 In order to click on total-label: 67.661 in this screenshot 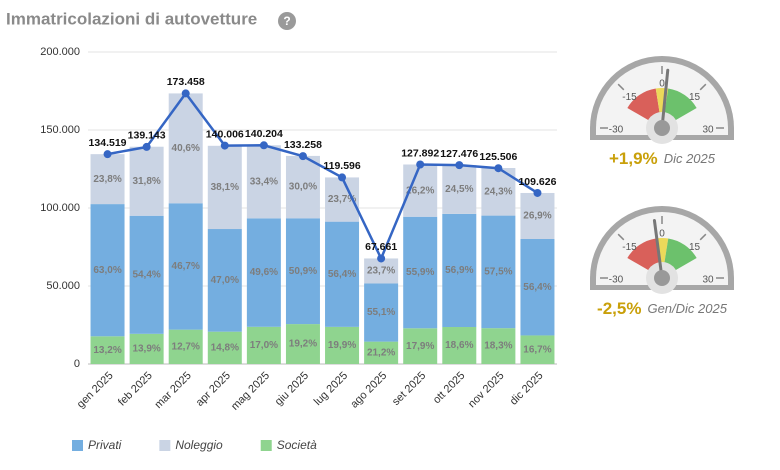, I will do `click(381, 247)`.